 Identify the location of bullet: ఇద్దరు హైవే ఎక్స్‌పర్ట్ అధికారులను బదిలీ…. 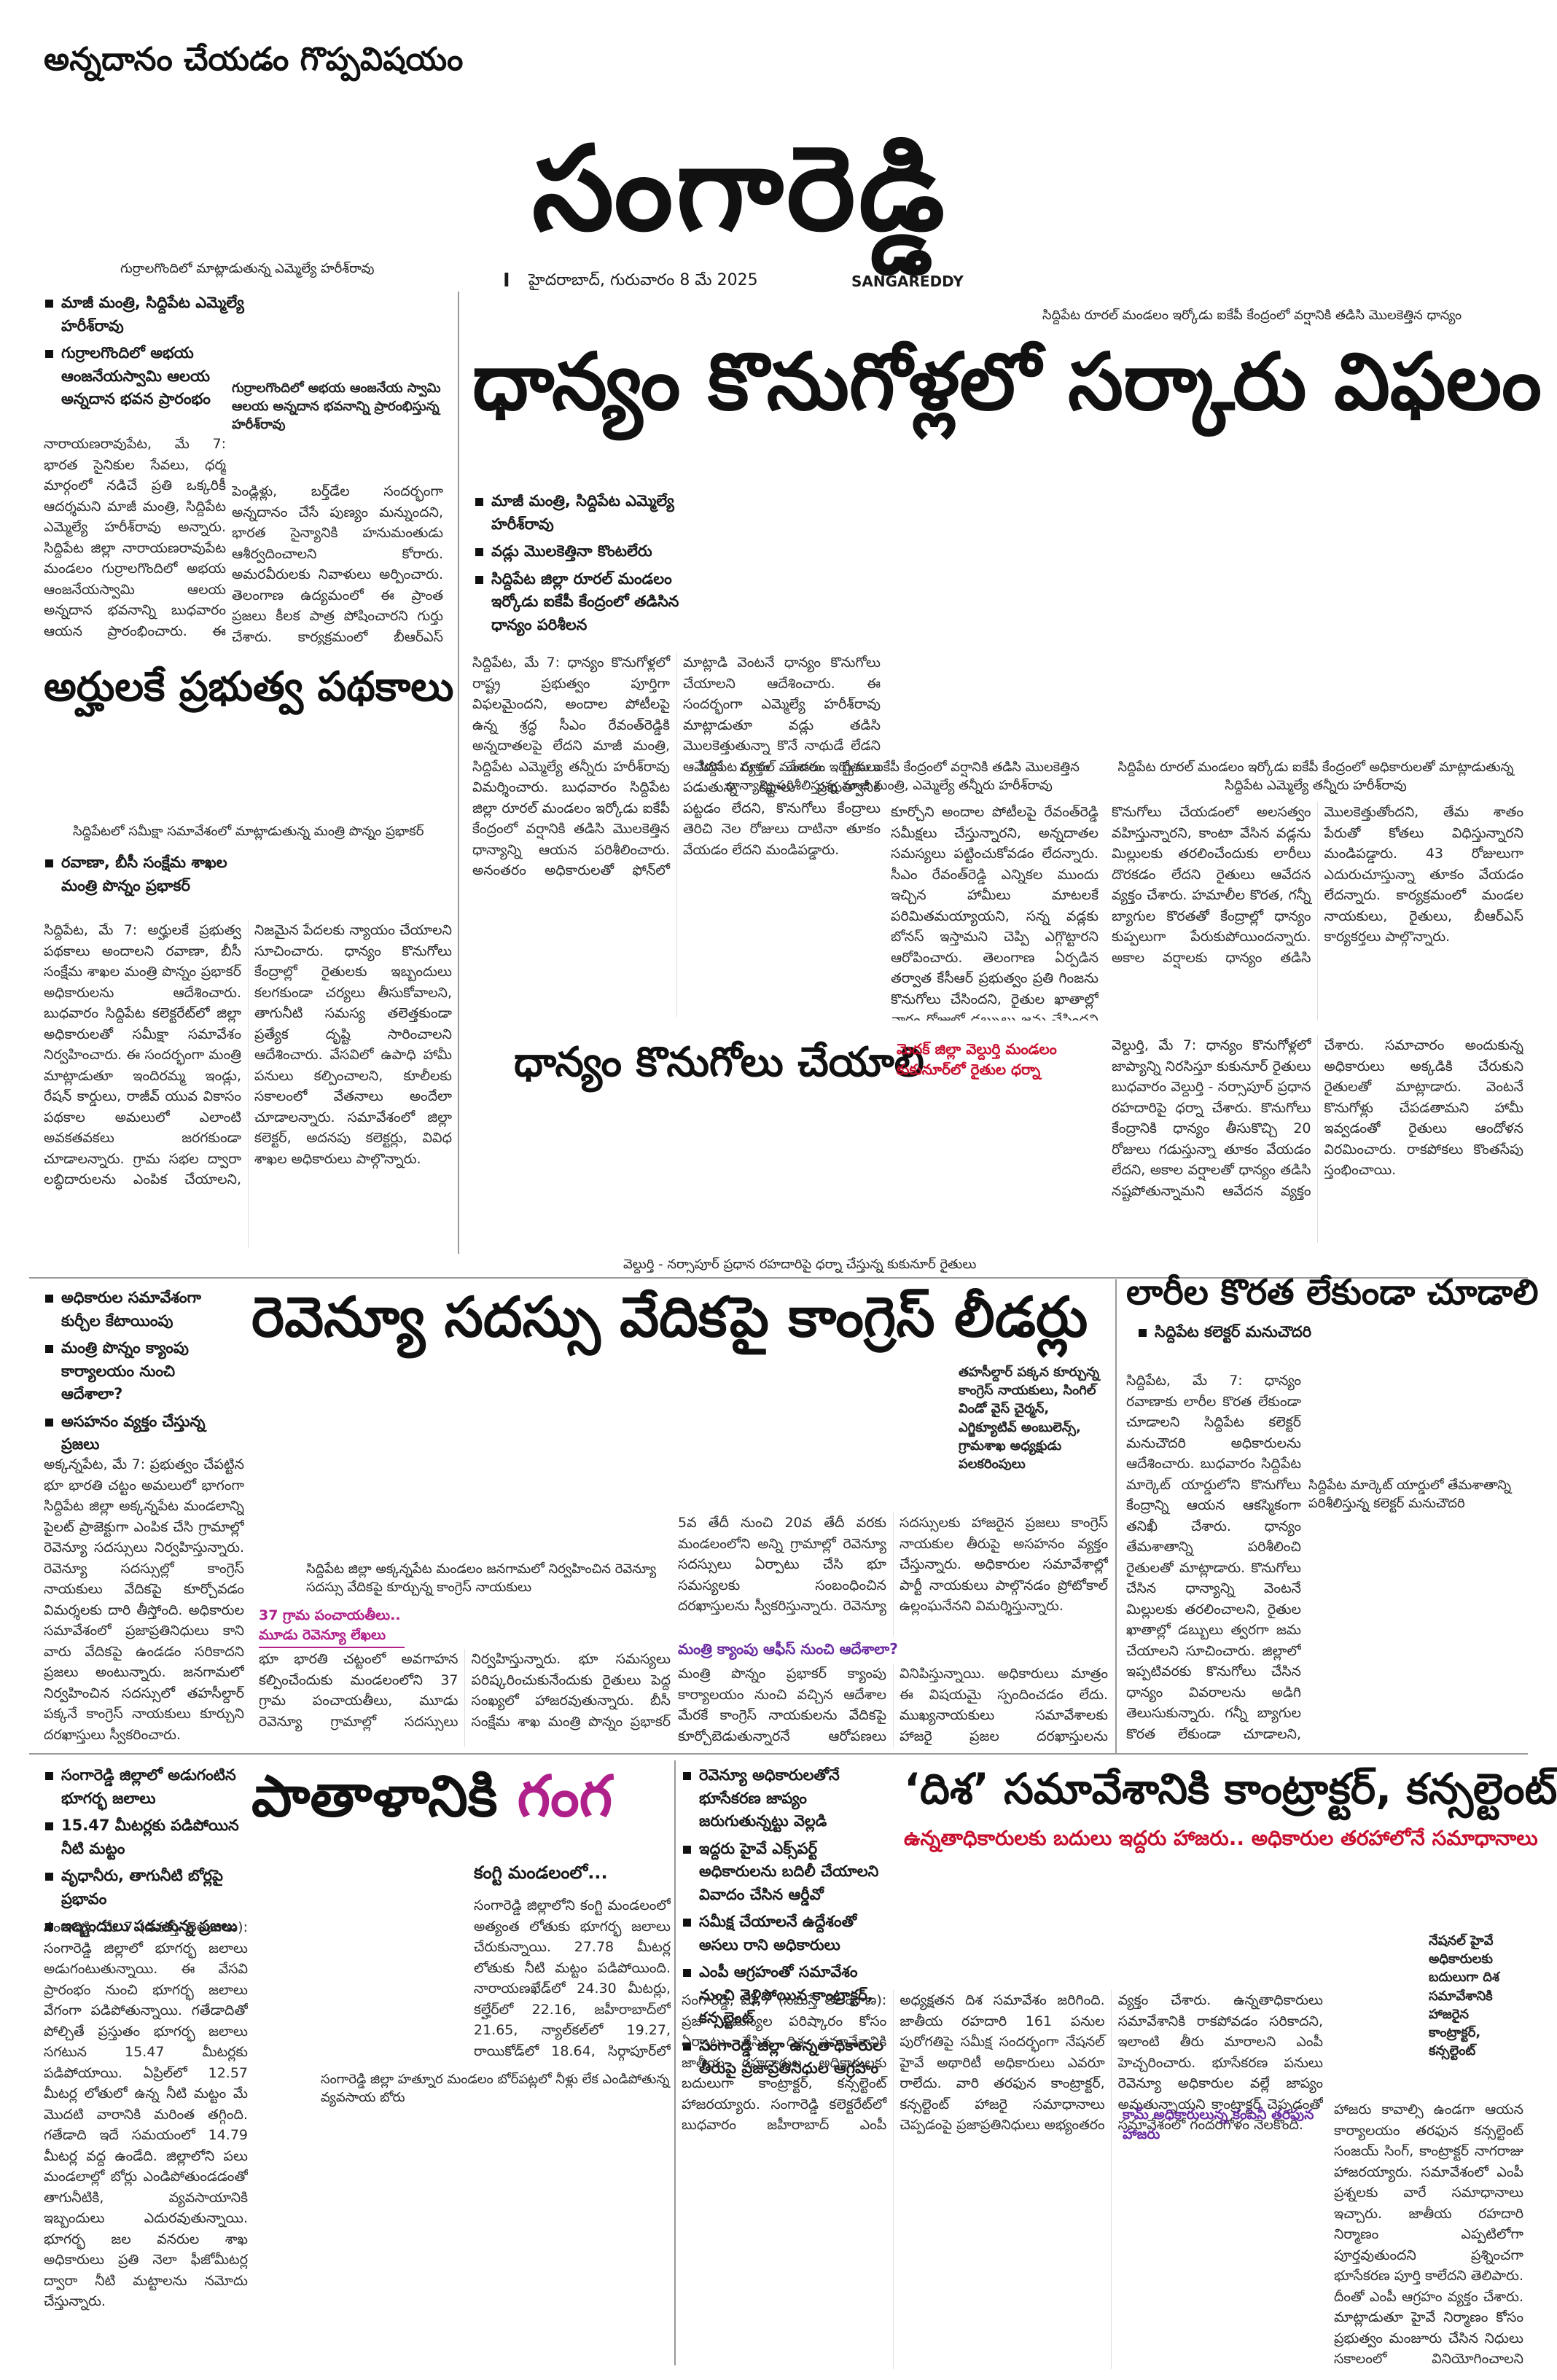
(787, 1872).